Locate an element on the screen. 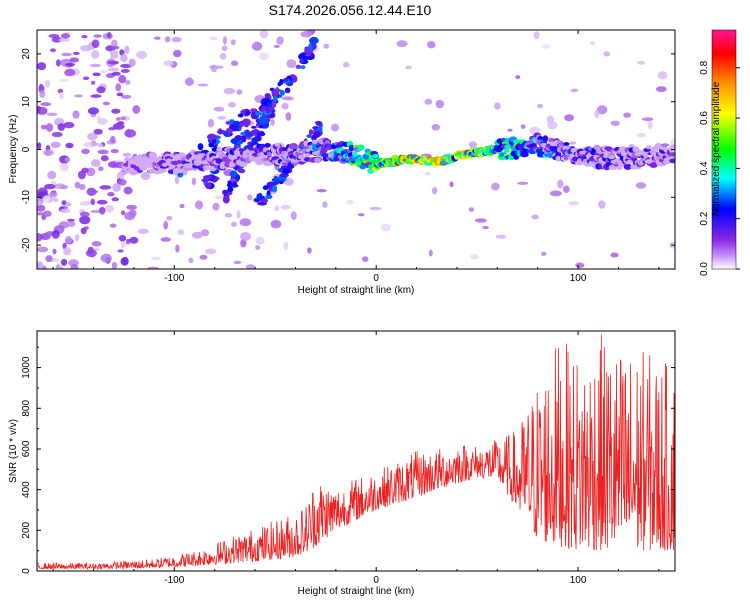 The height and width of the screenshot is (600, 750). snr-ytick-label: 400 is located at coordinates (26, 489).